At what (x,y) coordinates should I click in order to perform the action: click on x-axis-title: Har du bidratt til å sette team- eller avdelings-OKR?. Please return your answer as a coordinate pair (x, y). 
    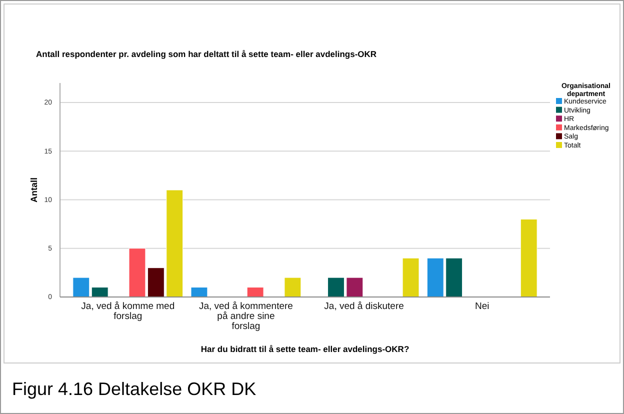
    Looking at the image, I should click on (305, 349).